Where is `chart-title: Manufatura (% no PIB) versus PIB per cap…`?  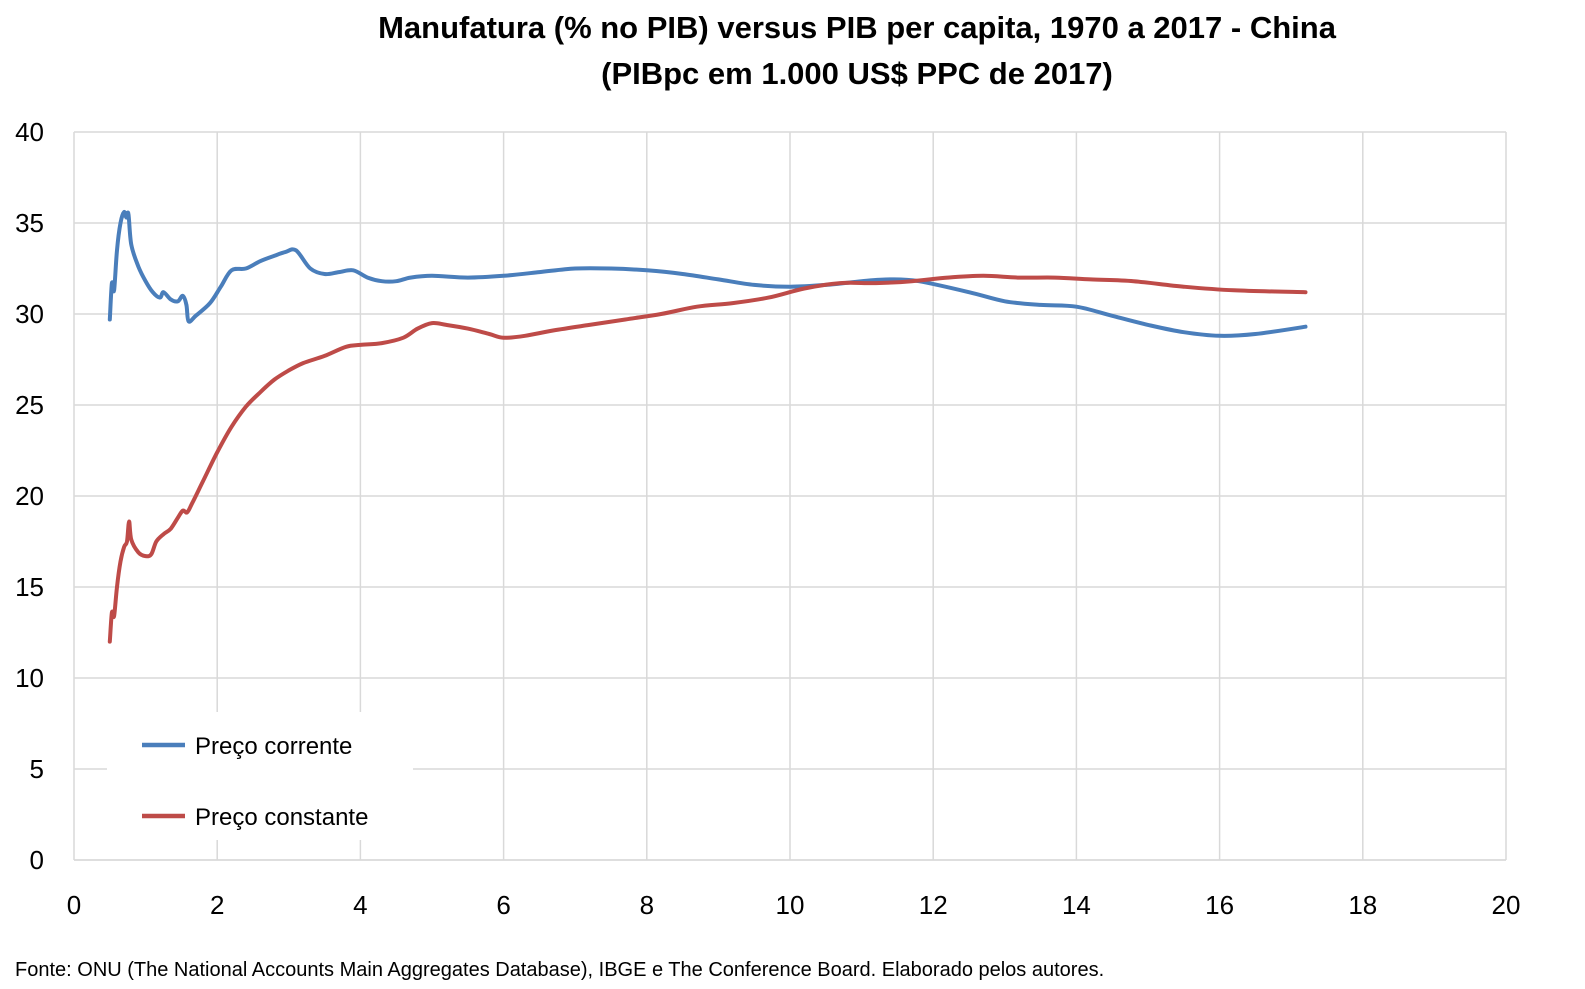
chart-title: Manufatura (% no PIB) versus PIB per cap… is located at coordinates (857, 27).